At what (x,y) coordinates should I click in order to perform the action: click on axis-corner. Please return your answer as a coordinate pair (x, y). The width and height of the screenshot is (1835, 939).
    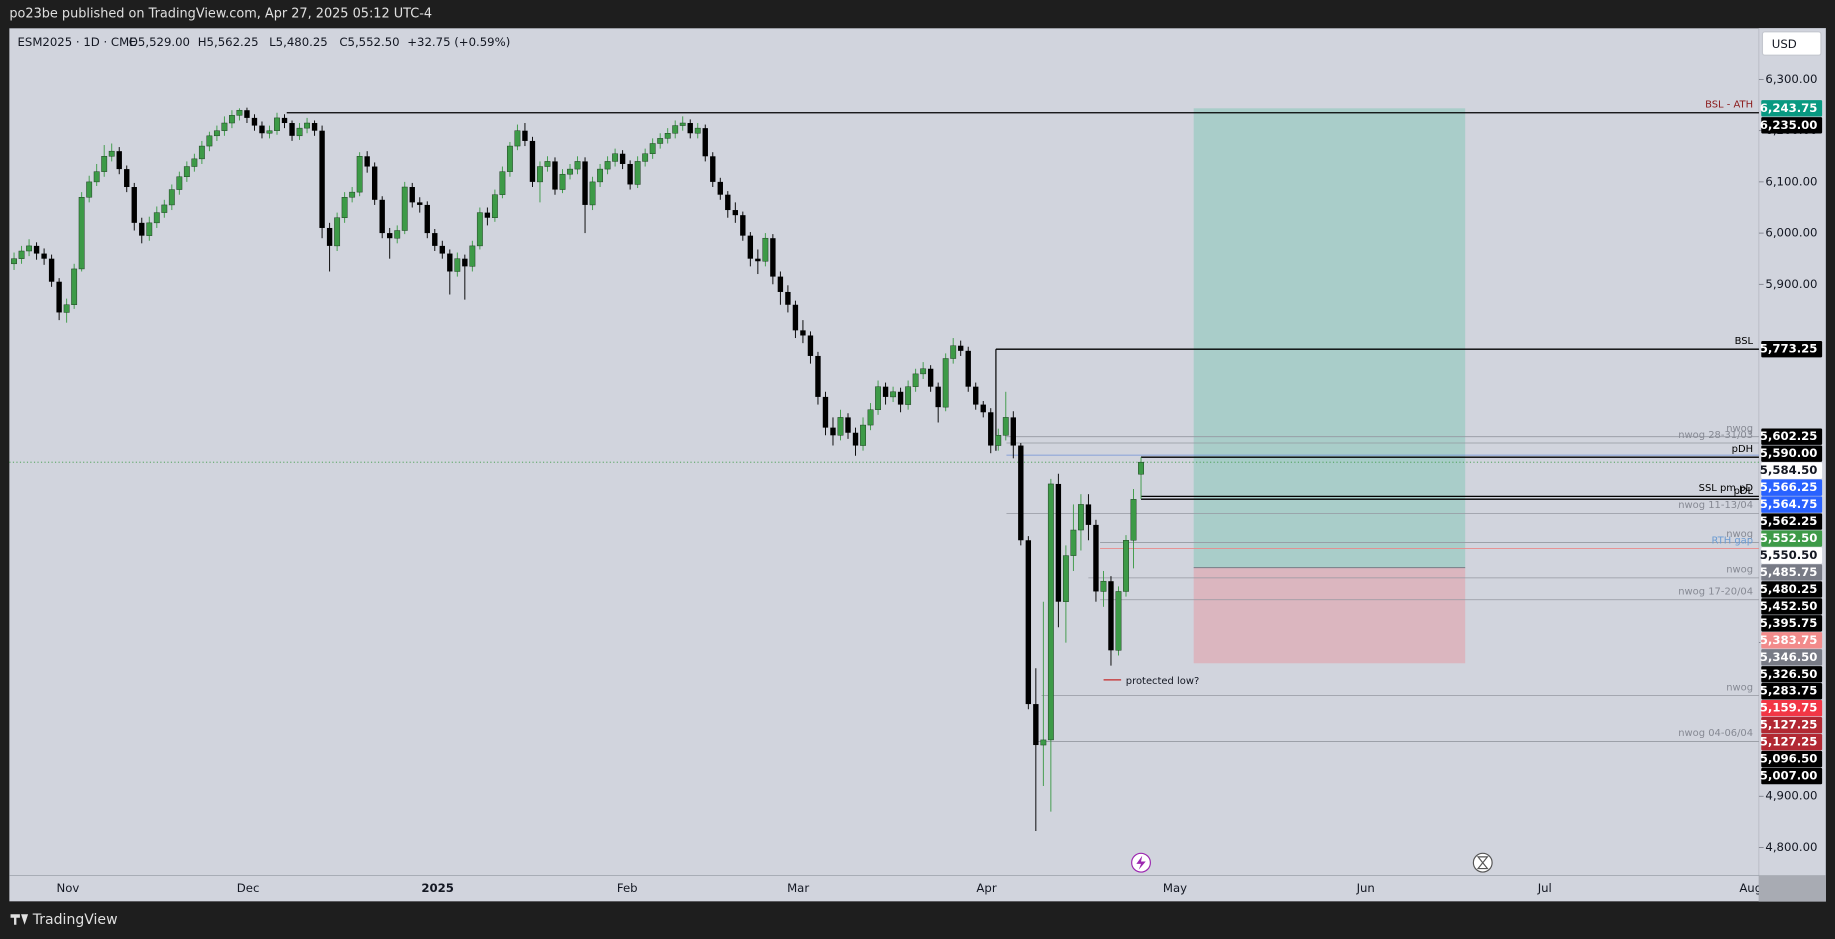
    Looking at the image, I should click on (1792, 888).